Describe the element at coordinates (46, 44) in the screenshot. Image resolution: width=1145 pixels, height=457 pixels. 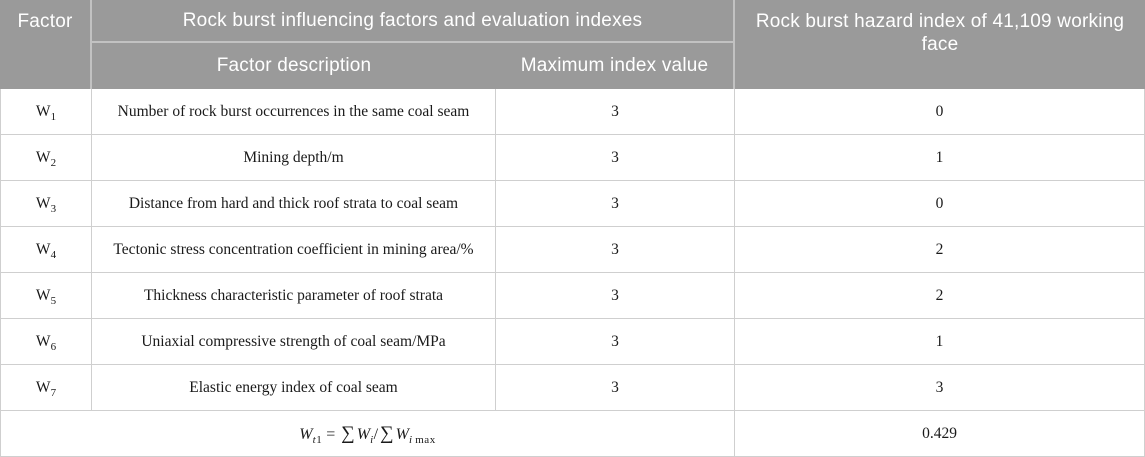
I see `header-factor: Factor` at that location.